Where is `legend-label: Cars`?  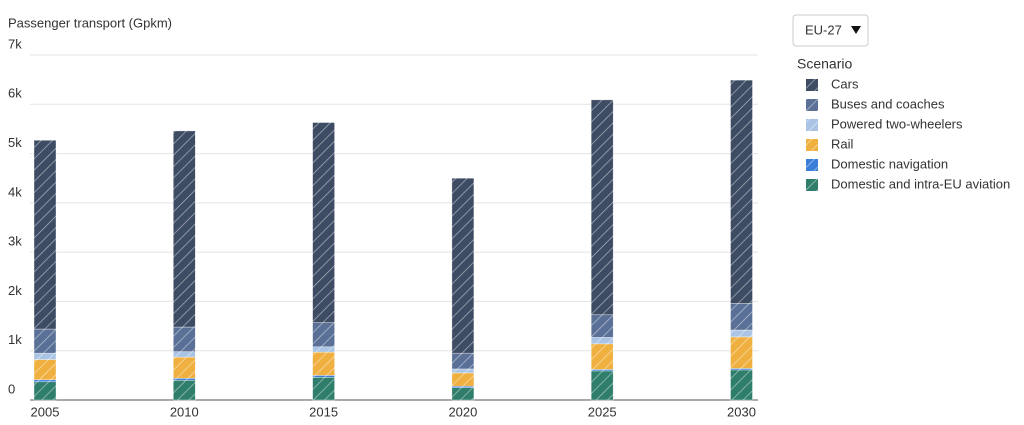
legend-label: Cars is located at coordinates (845, 83).